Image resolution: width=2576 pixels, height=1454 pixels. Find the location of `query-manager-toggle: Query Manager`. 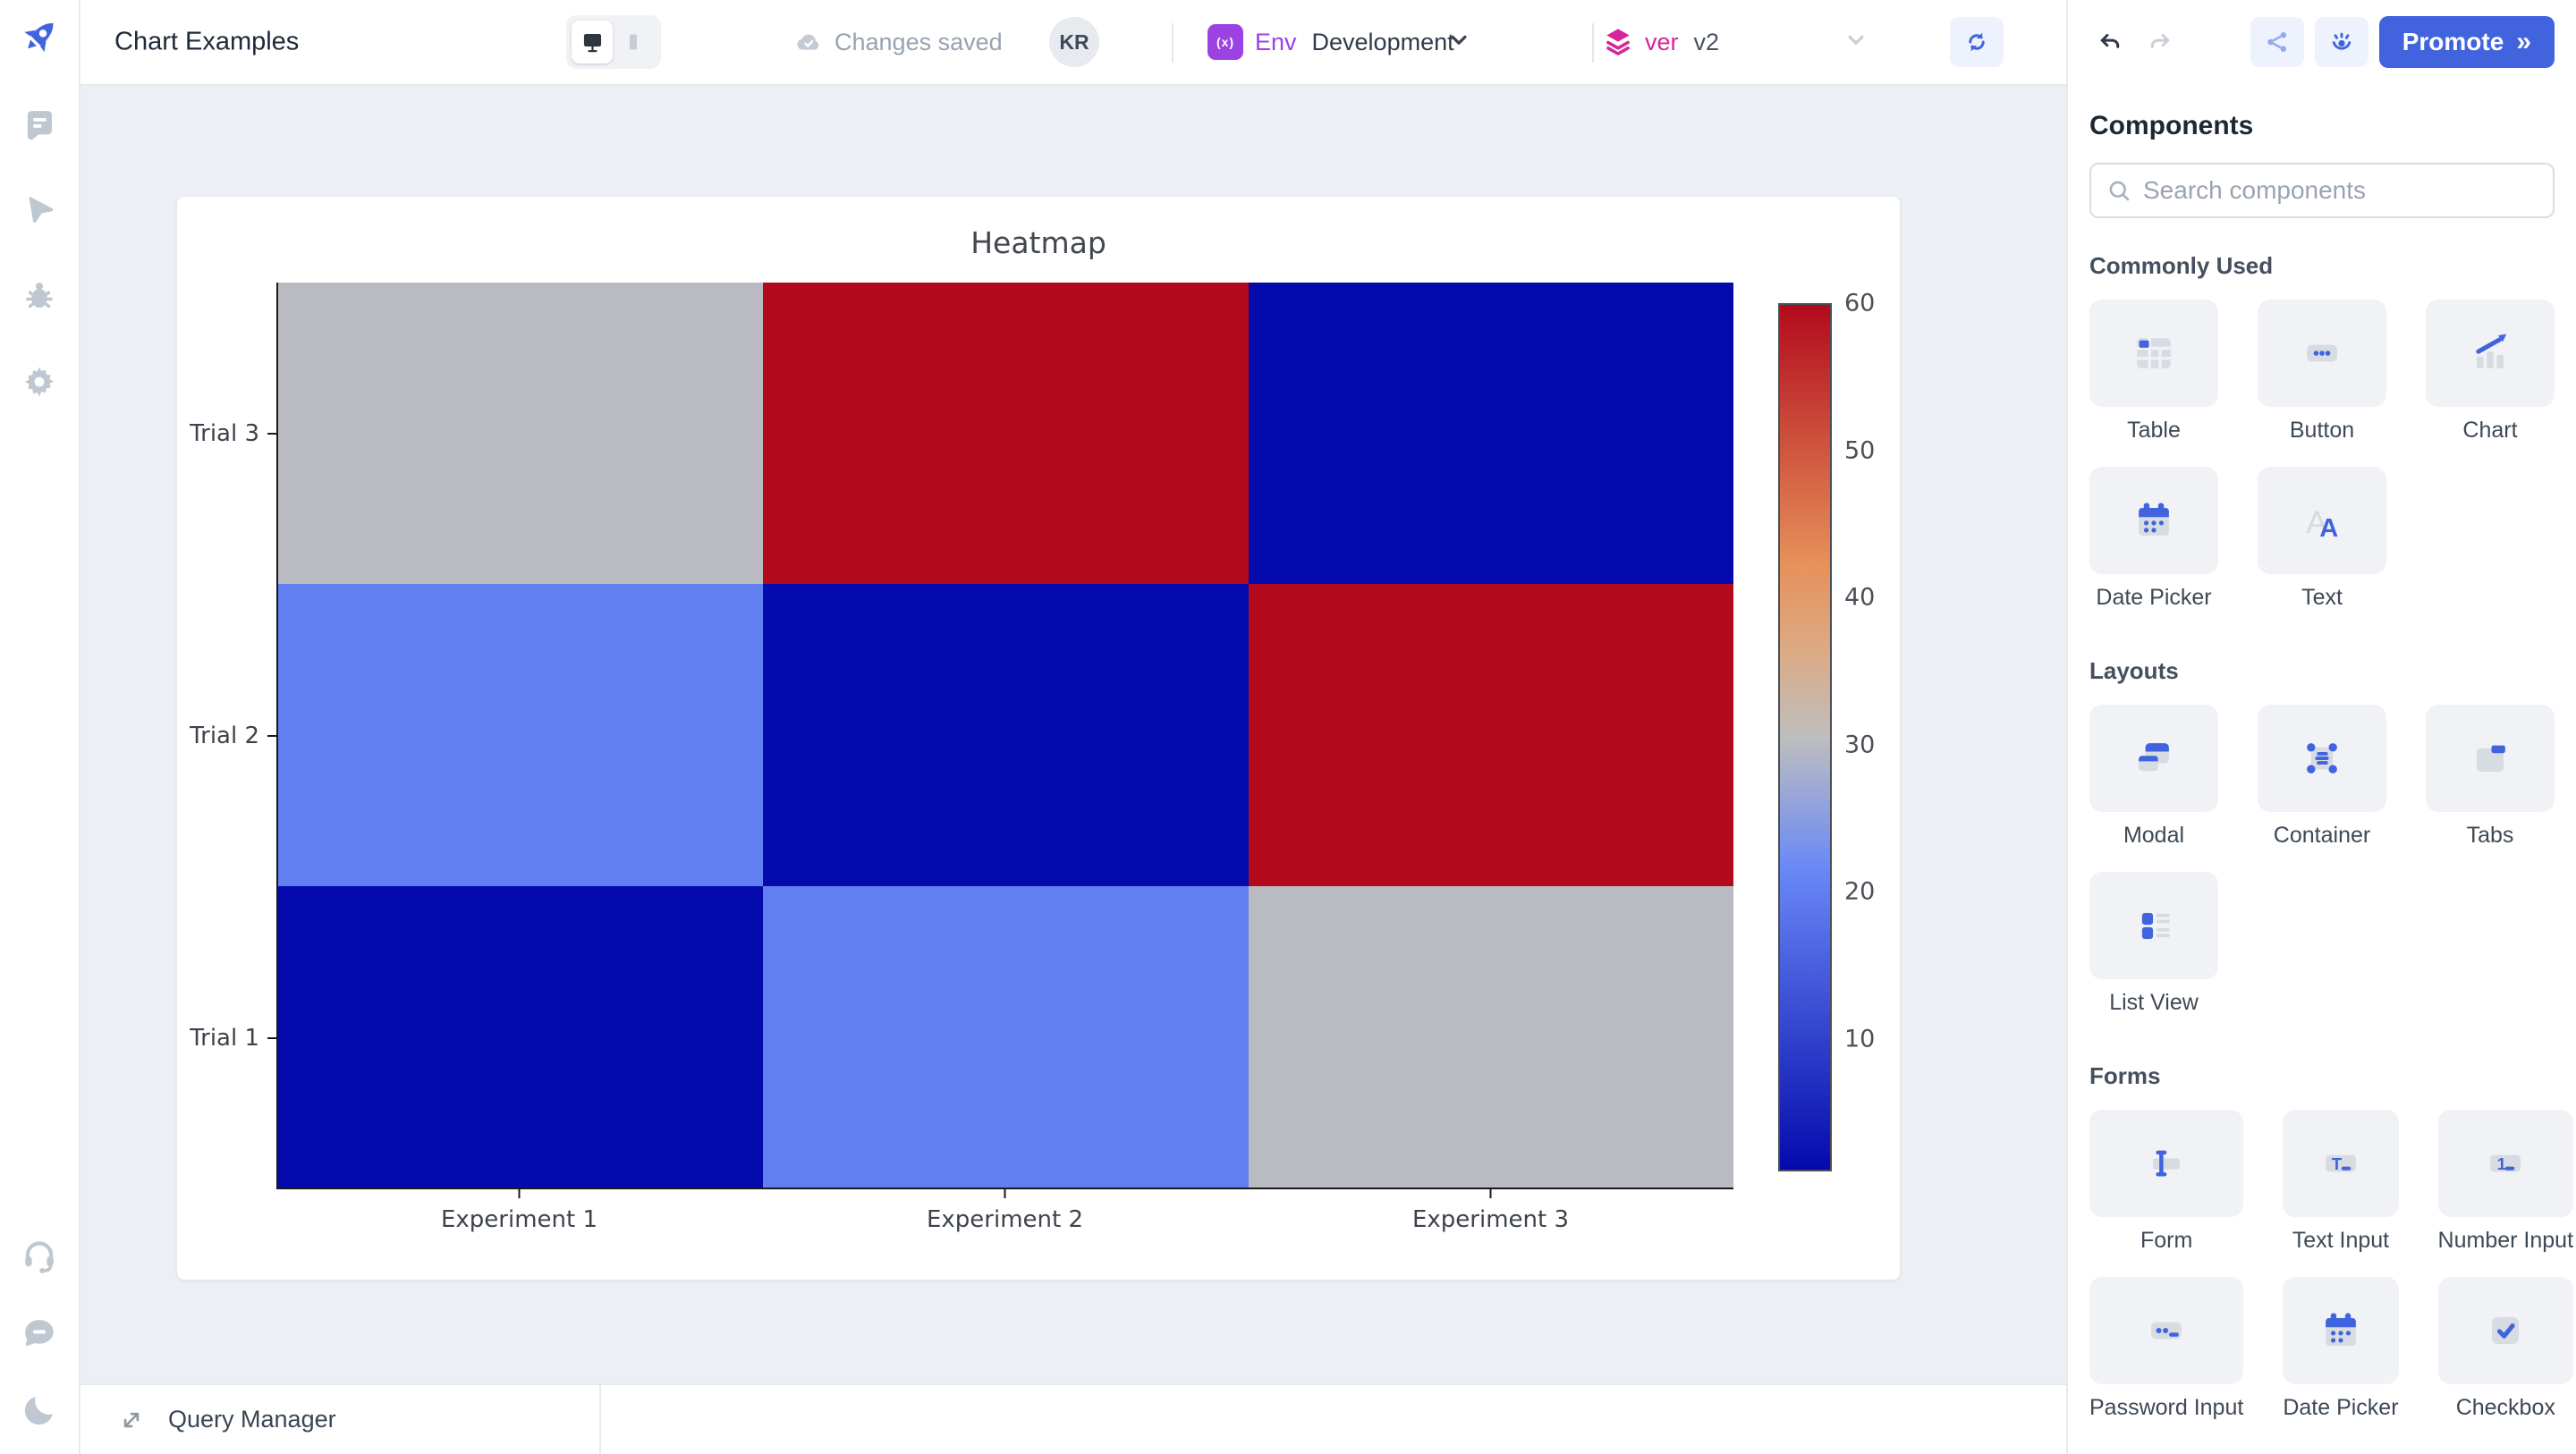

query-manager-toggle: Query Manager is located at coordinates (340, 1419).